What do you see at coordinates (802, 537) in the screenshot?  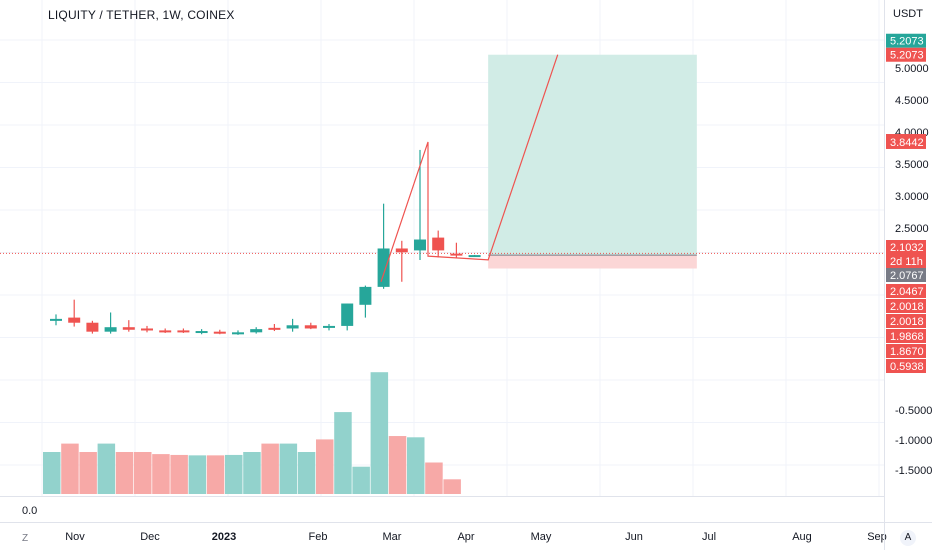 I see `time-tick-label: Aug` at bounding box center [802, 537].